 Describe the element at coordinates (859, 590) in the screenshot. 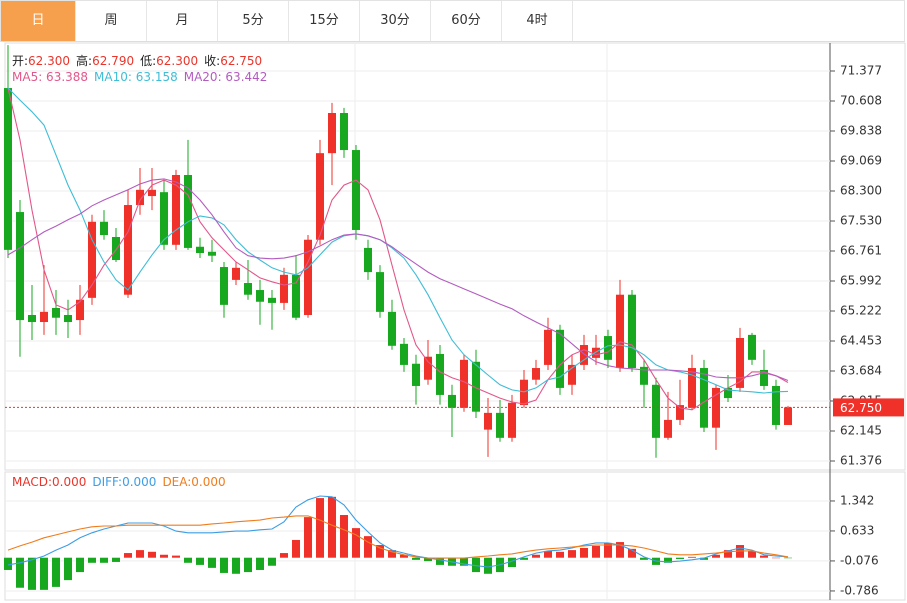

I see `y-tick-label: -0.786` at that location.